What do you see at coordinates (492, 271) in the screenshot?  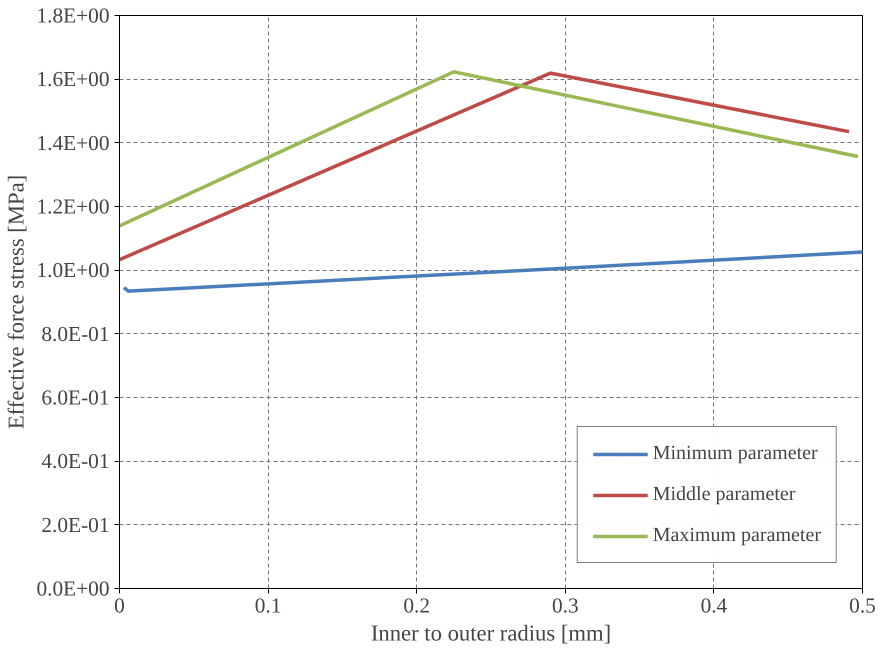 I see `line-series` at bounding box center [492, 271].